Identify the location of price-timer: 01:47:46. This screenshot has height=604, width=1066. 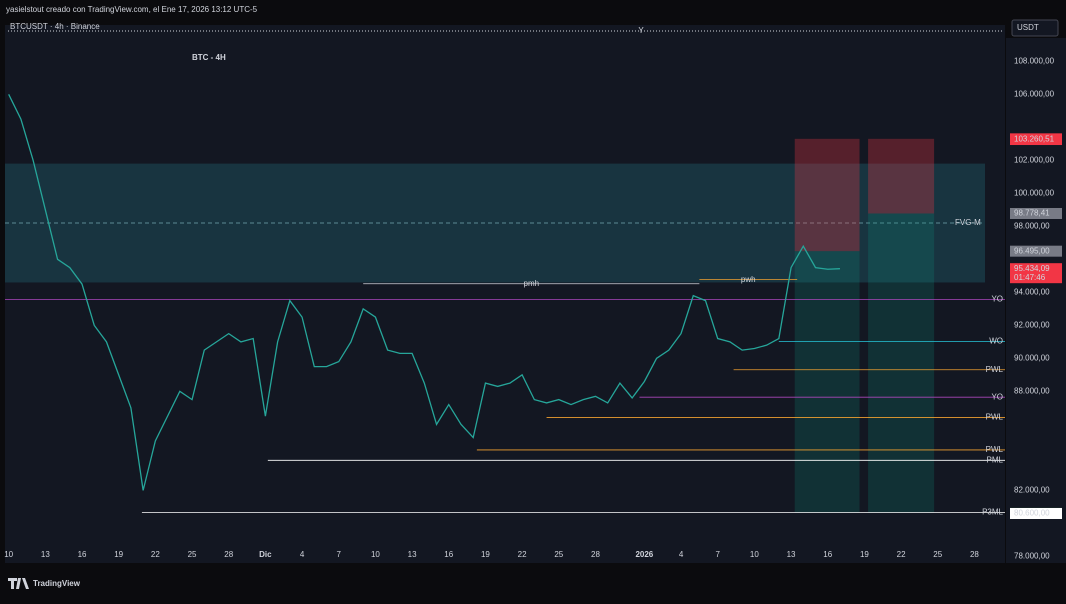
(1030, 277).